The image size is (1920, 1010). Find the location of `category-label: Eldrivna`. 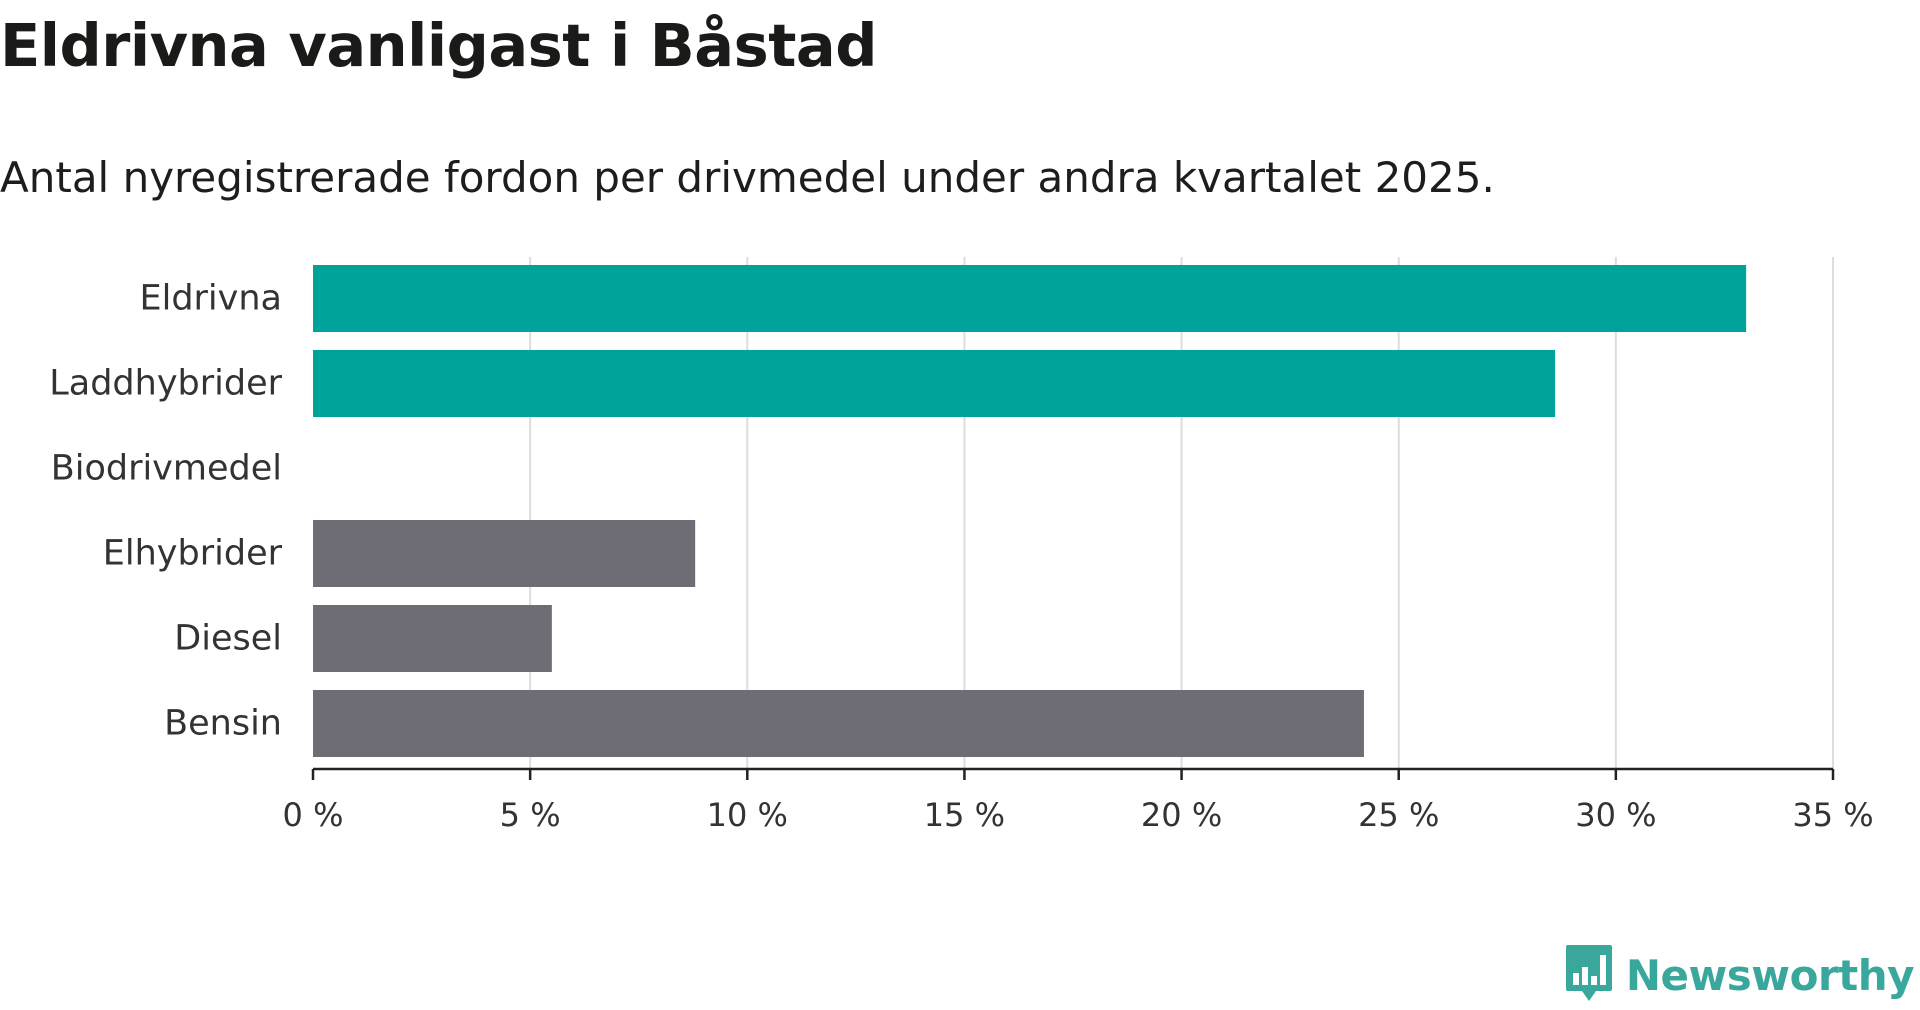

category-label: Eldrivna is located at coordinates (210, 299).